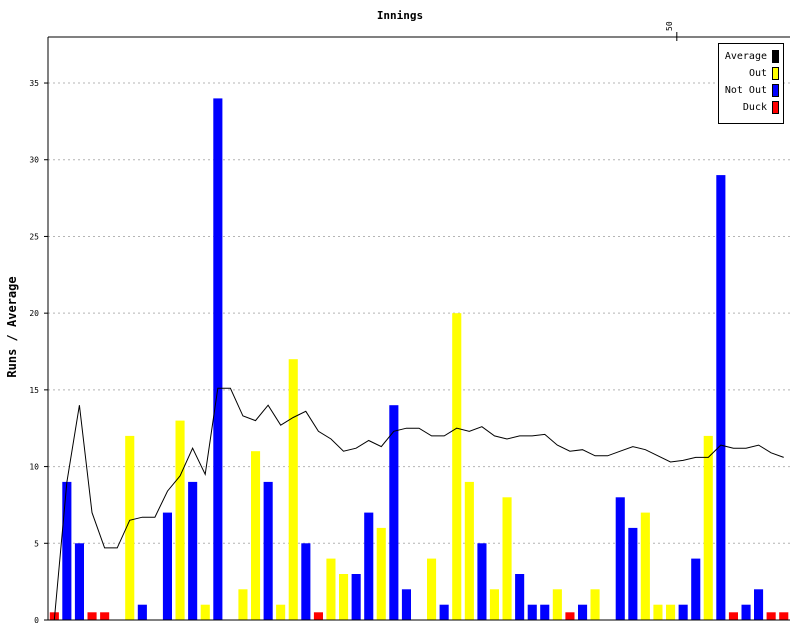  Describe the element at coordinates (757, 73) in the screenshot. I see `legend-label-out: Out` at that location.